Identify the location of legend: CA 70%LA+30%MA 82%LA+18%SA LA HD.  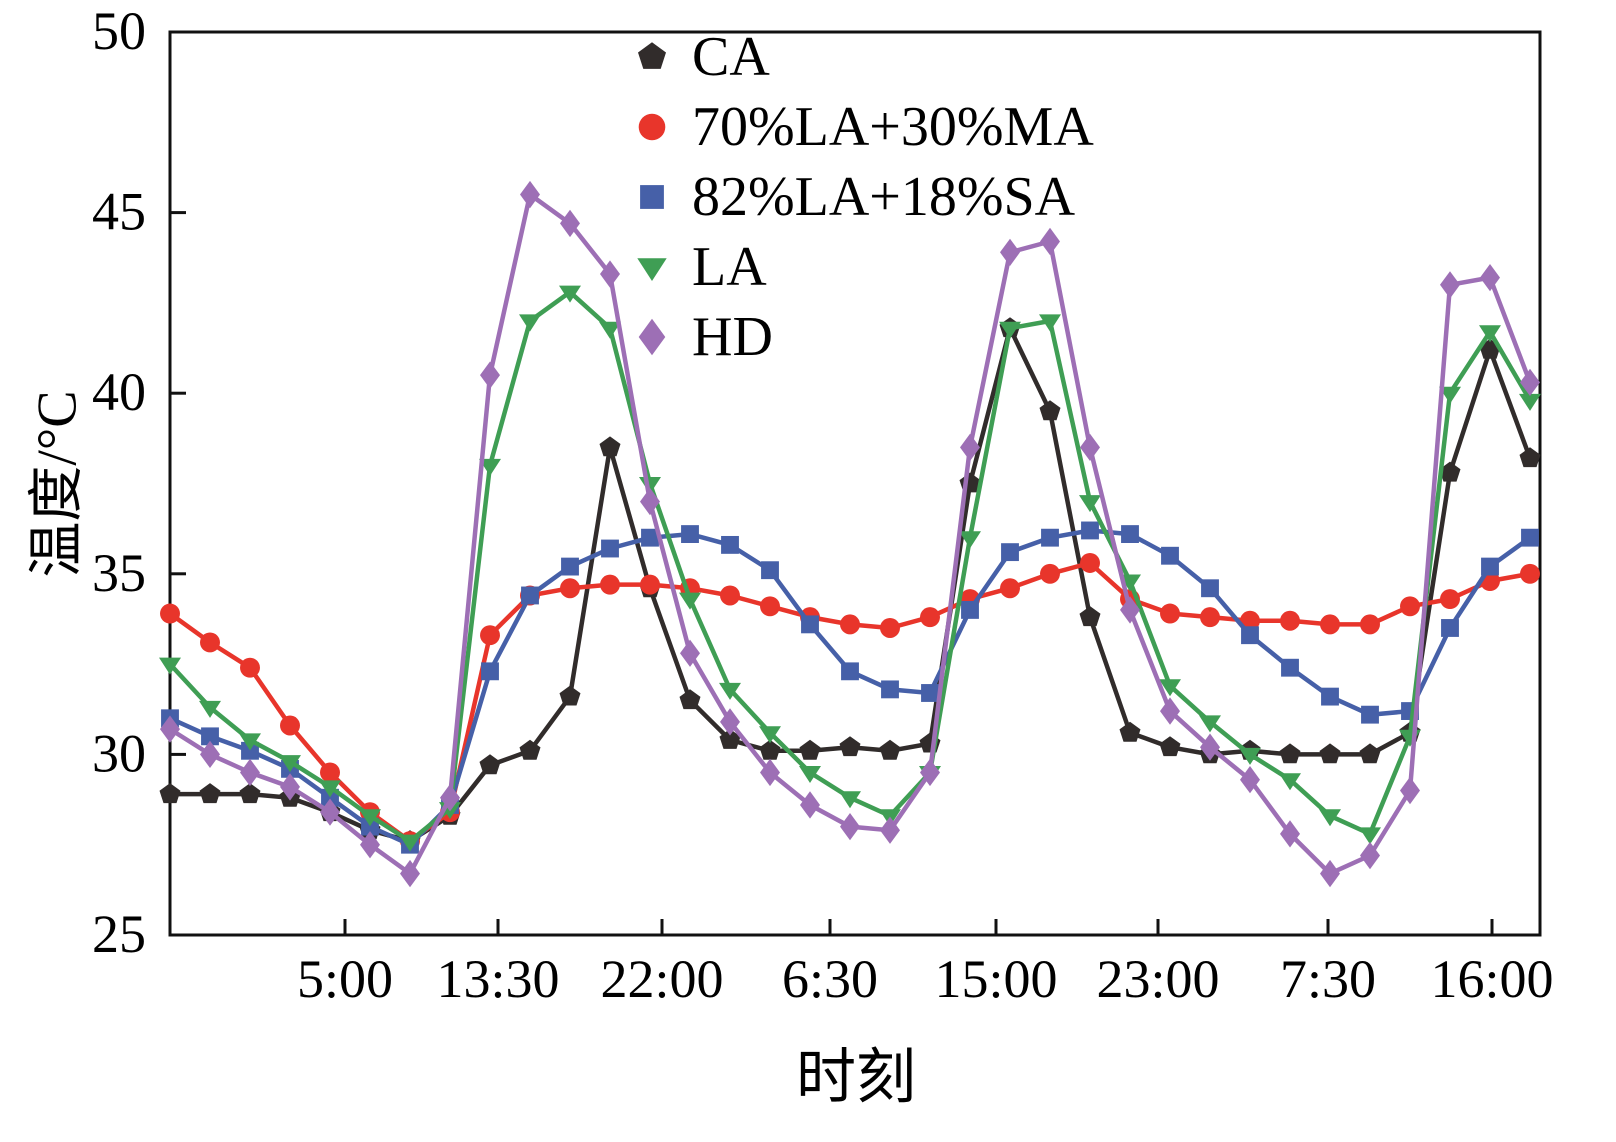
(862, 197).